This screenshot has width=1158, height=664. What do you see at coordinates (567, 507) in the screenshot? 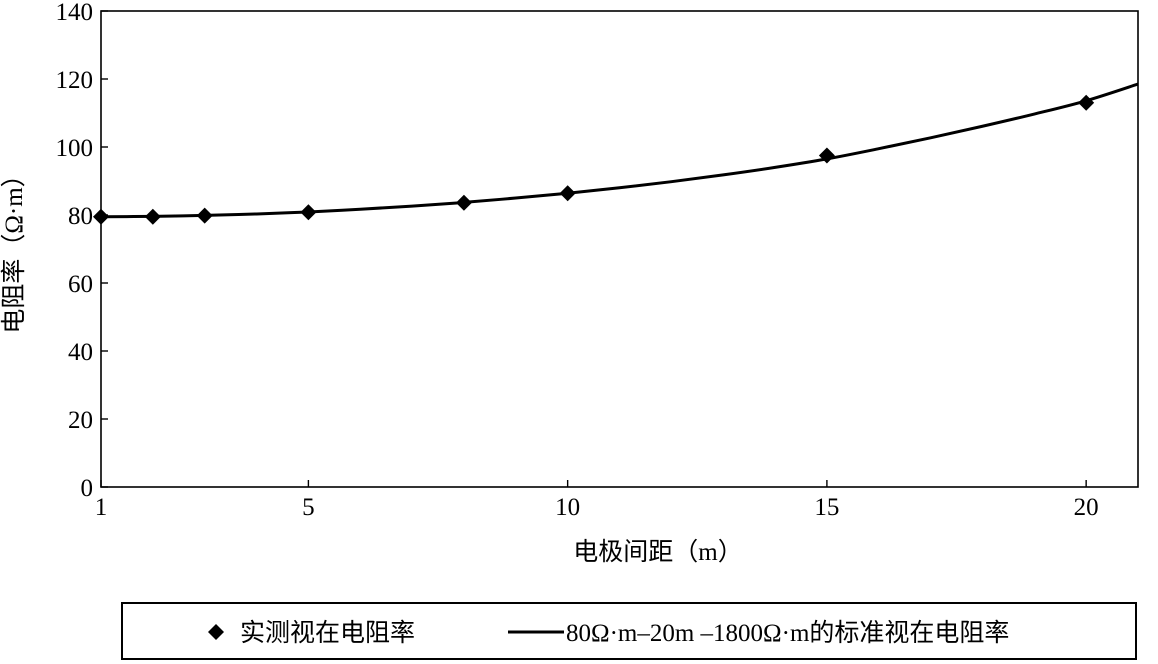
I see `x-tick-label: 10` at bounding box center [567, 507].